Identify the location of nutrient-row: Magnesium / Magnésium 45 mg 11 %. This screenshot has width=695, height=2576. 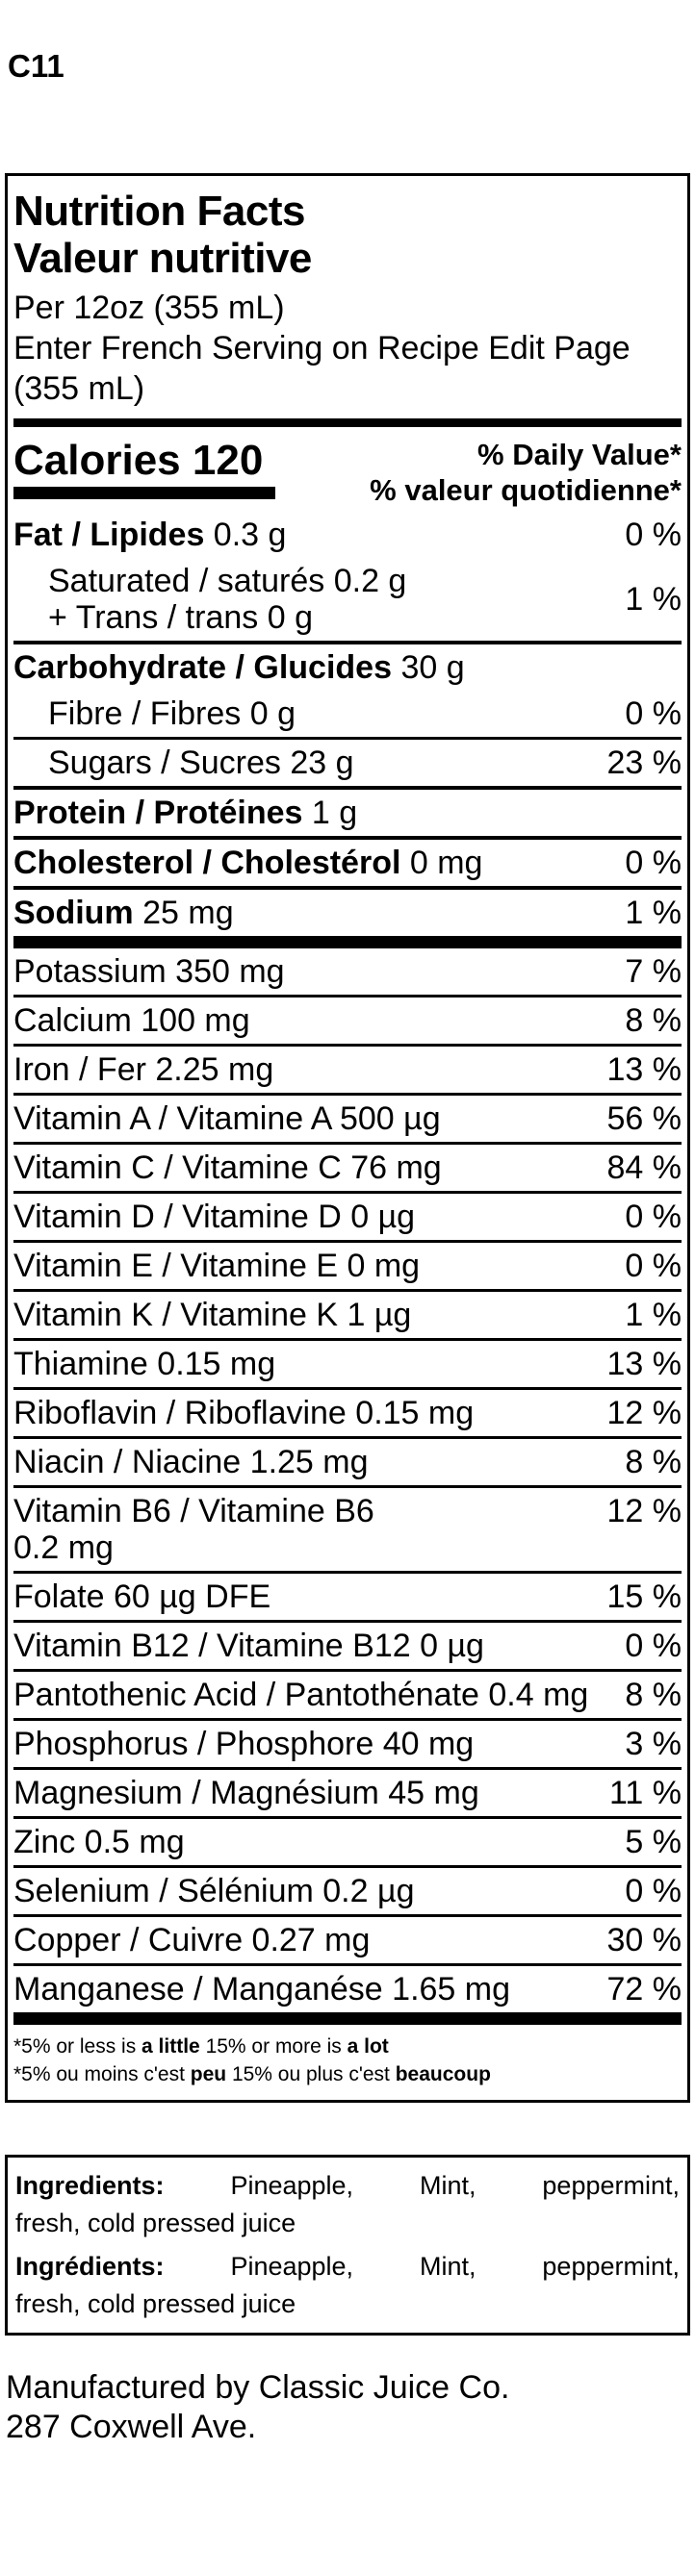
(347, 1793).